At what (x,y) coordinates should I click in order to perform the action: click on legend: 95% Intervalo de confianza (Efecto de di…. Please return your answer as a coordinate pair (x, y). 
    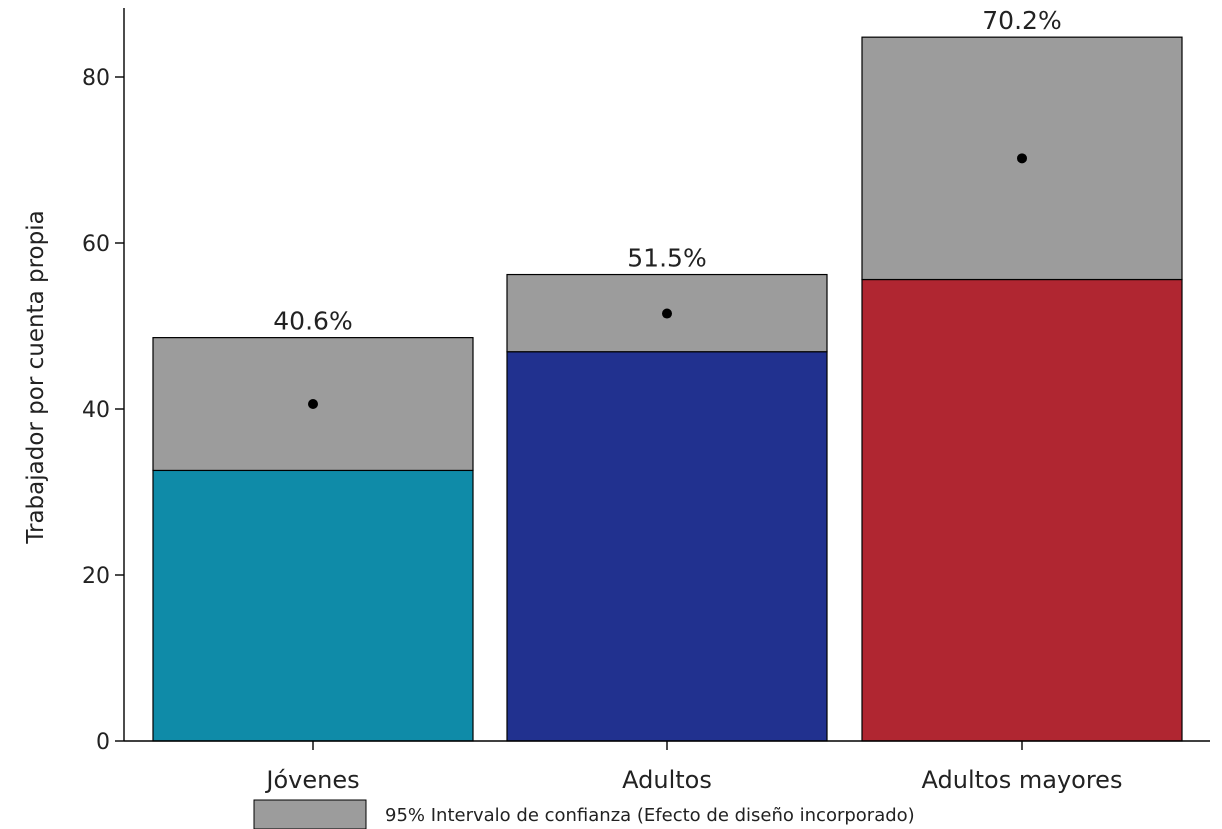
    Looking at the image, I should click on (584, 814).